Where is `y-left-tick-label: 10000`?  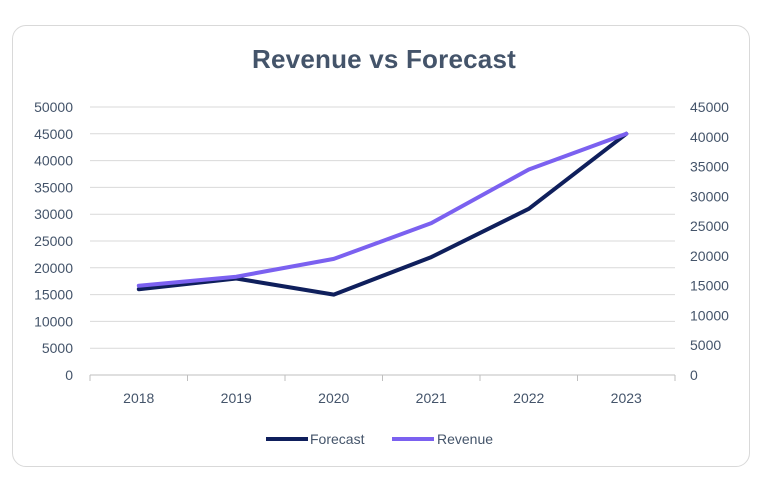 y-left-tick-label: 10000 is located at coordinates (53, 321).